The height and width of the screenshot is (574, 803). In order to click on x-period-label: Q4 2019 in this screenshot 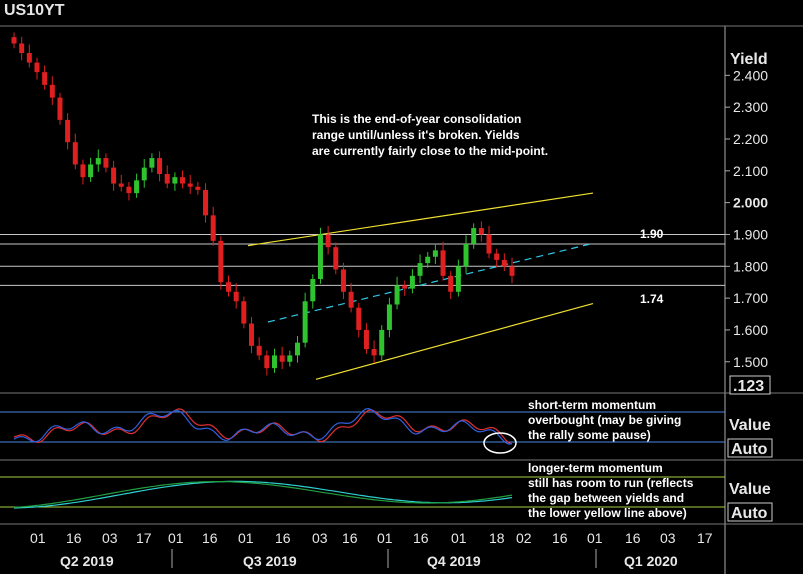, I will do `click(454, 561)`.